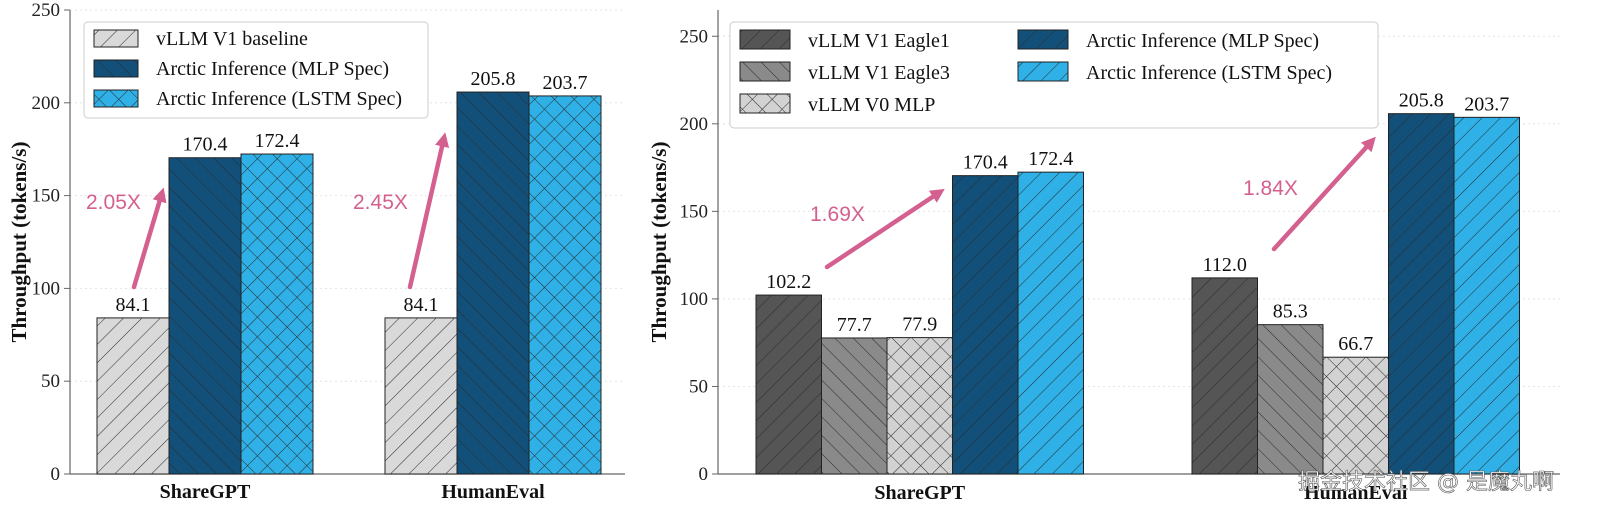  What do you see at coordinates (1426, 482) in the screenshot?
I see `watermark-text: 掘金技术社区 @ 是魔丸啊` at bounding box center [1426, 482].